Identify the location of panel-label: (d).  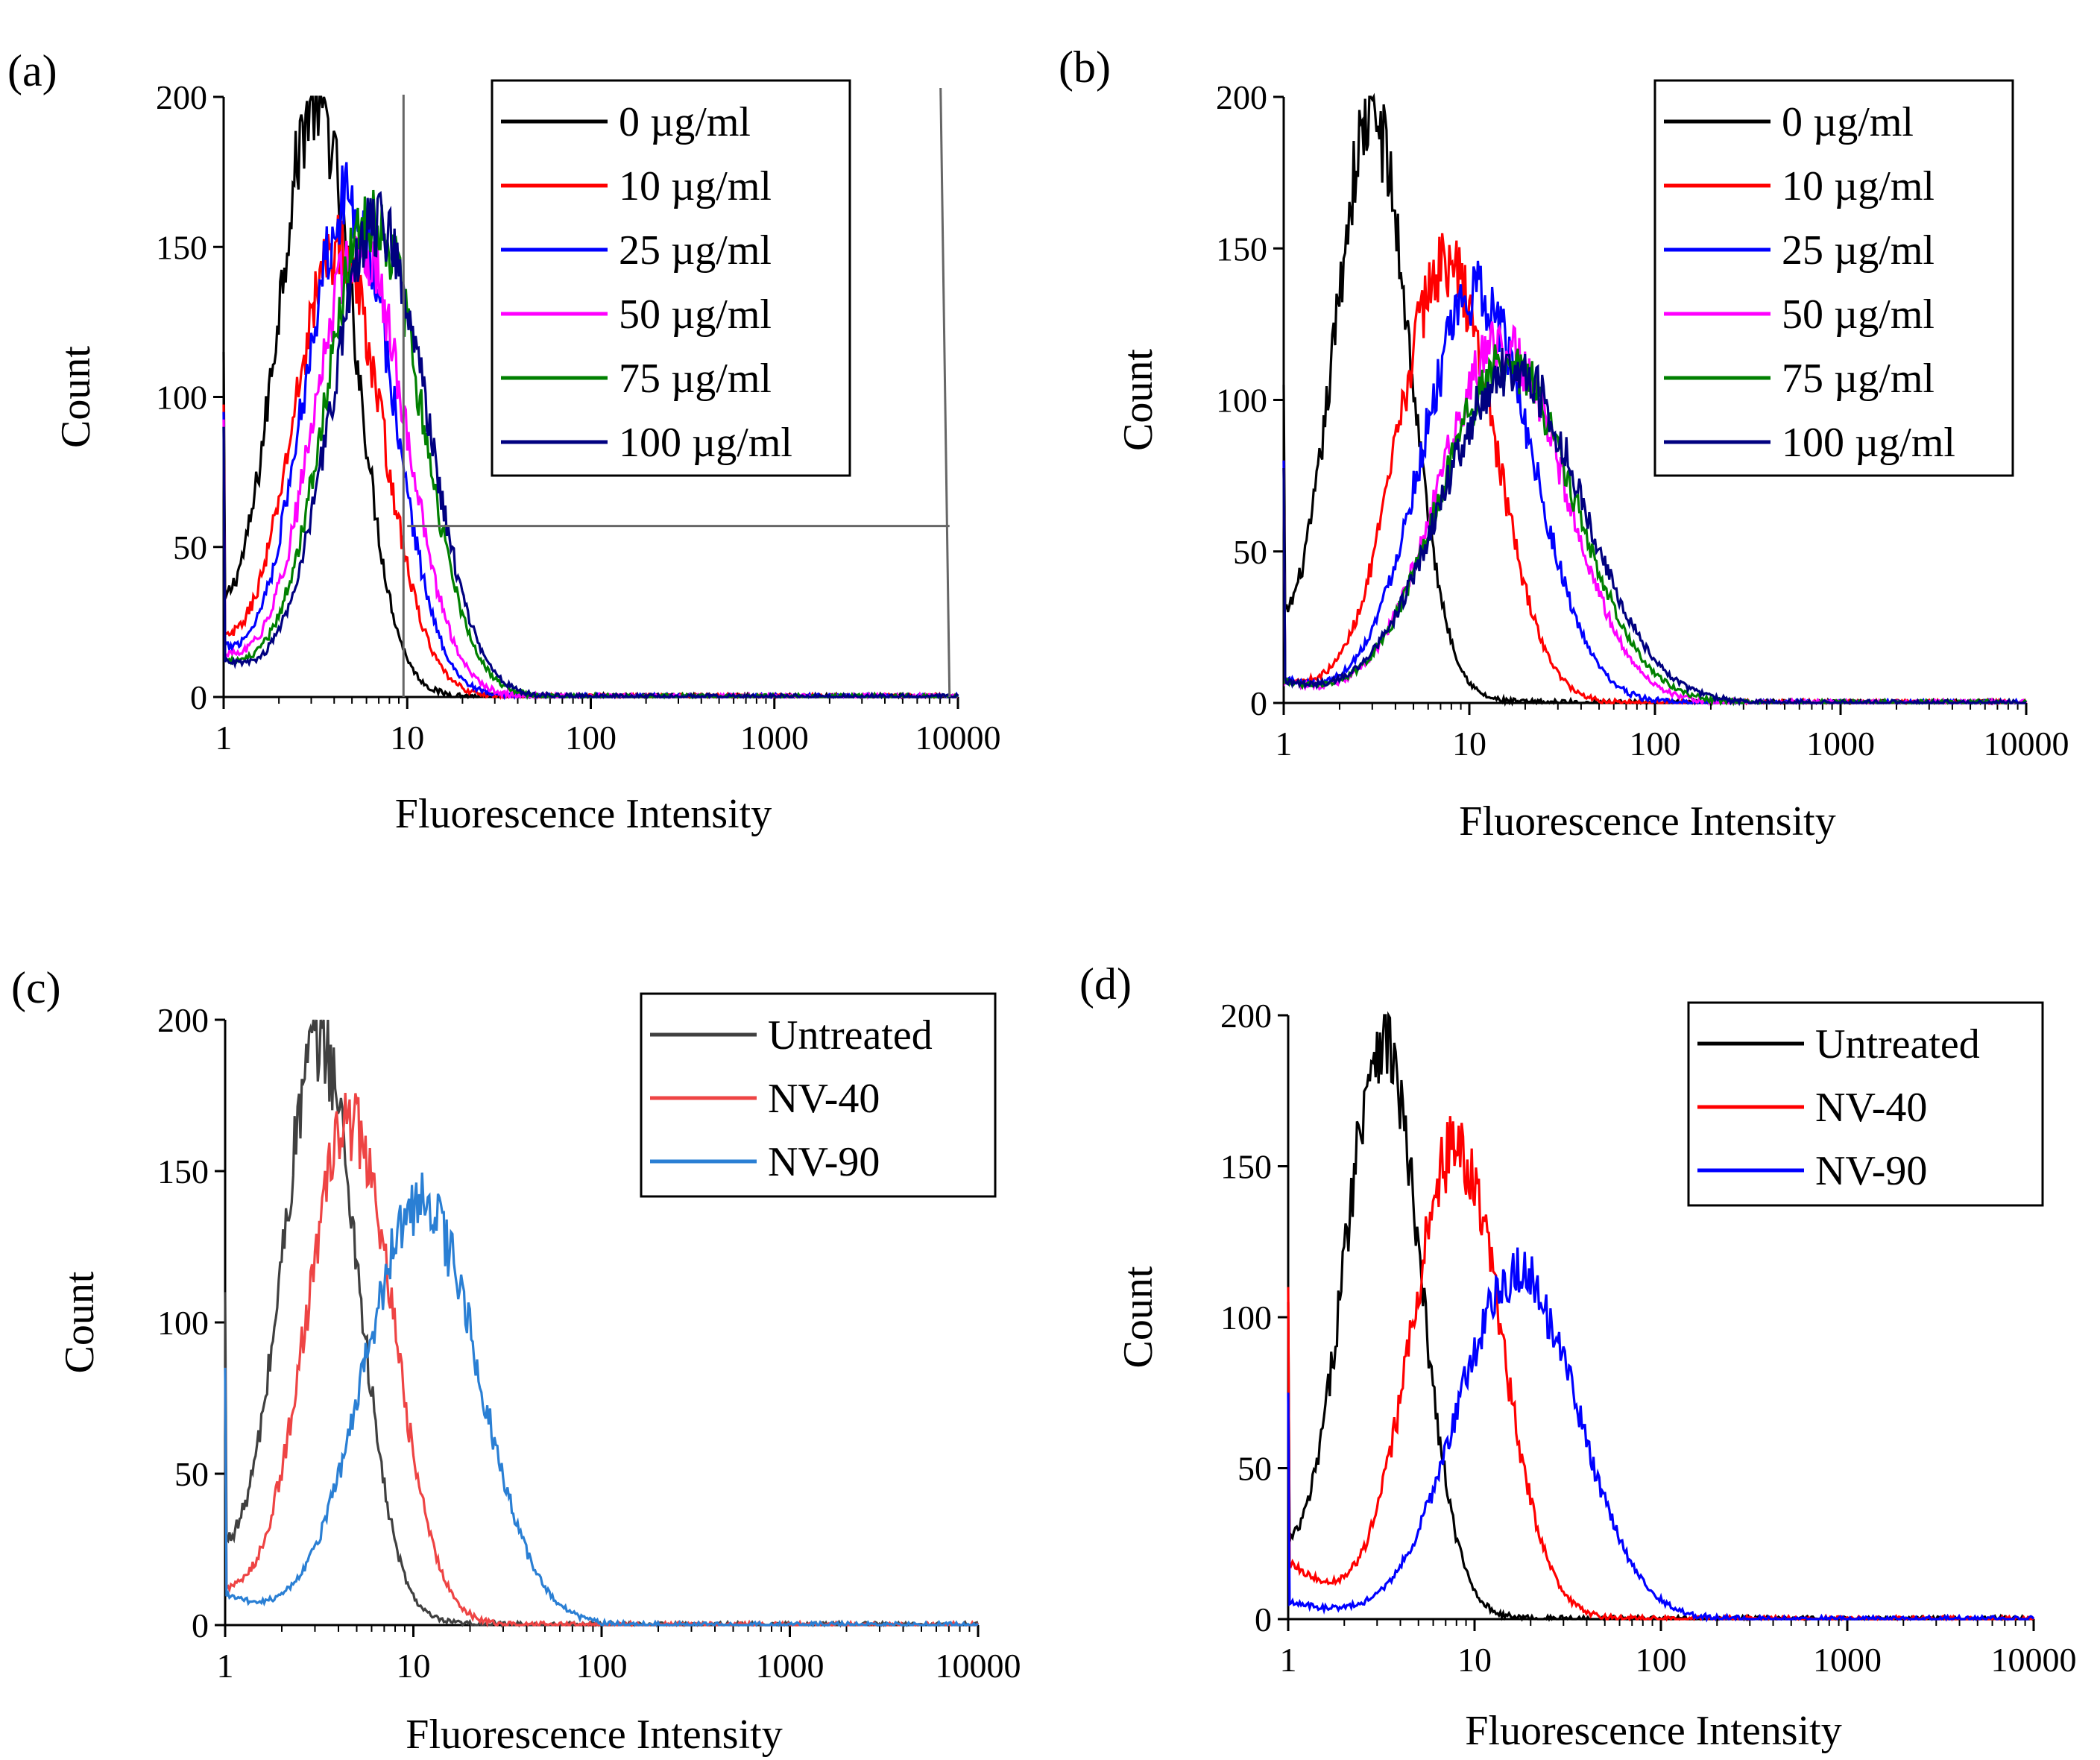
(1105, 984).